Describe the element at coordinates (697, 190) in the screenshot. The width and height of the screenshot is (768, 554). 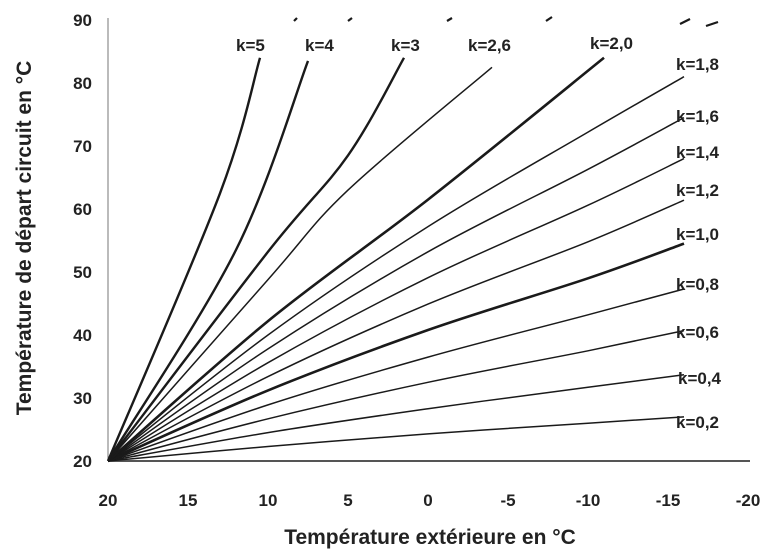
I see `curve-label-k-1-2: k=1,2` at that location.